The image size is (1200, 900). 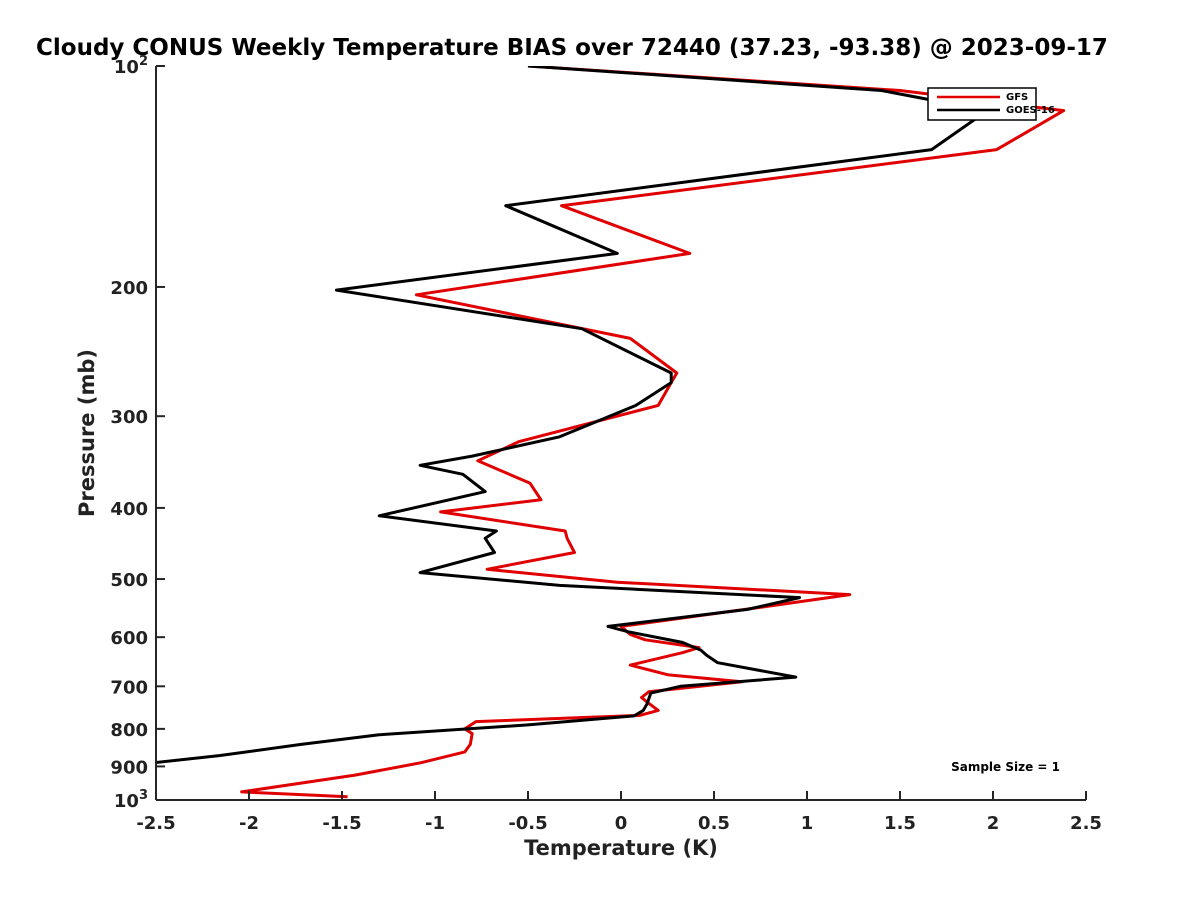 I want to click on x-tick-label: 1, so click(x=807, y=823).